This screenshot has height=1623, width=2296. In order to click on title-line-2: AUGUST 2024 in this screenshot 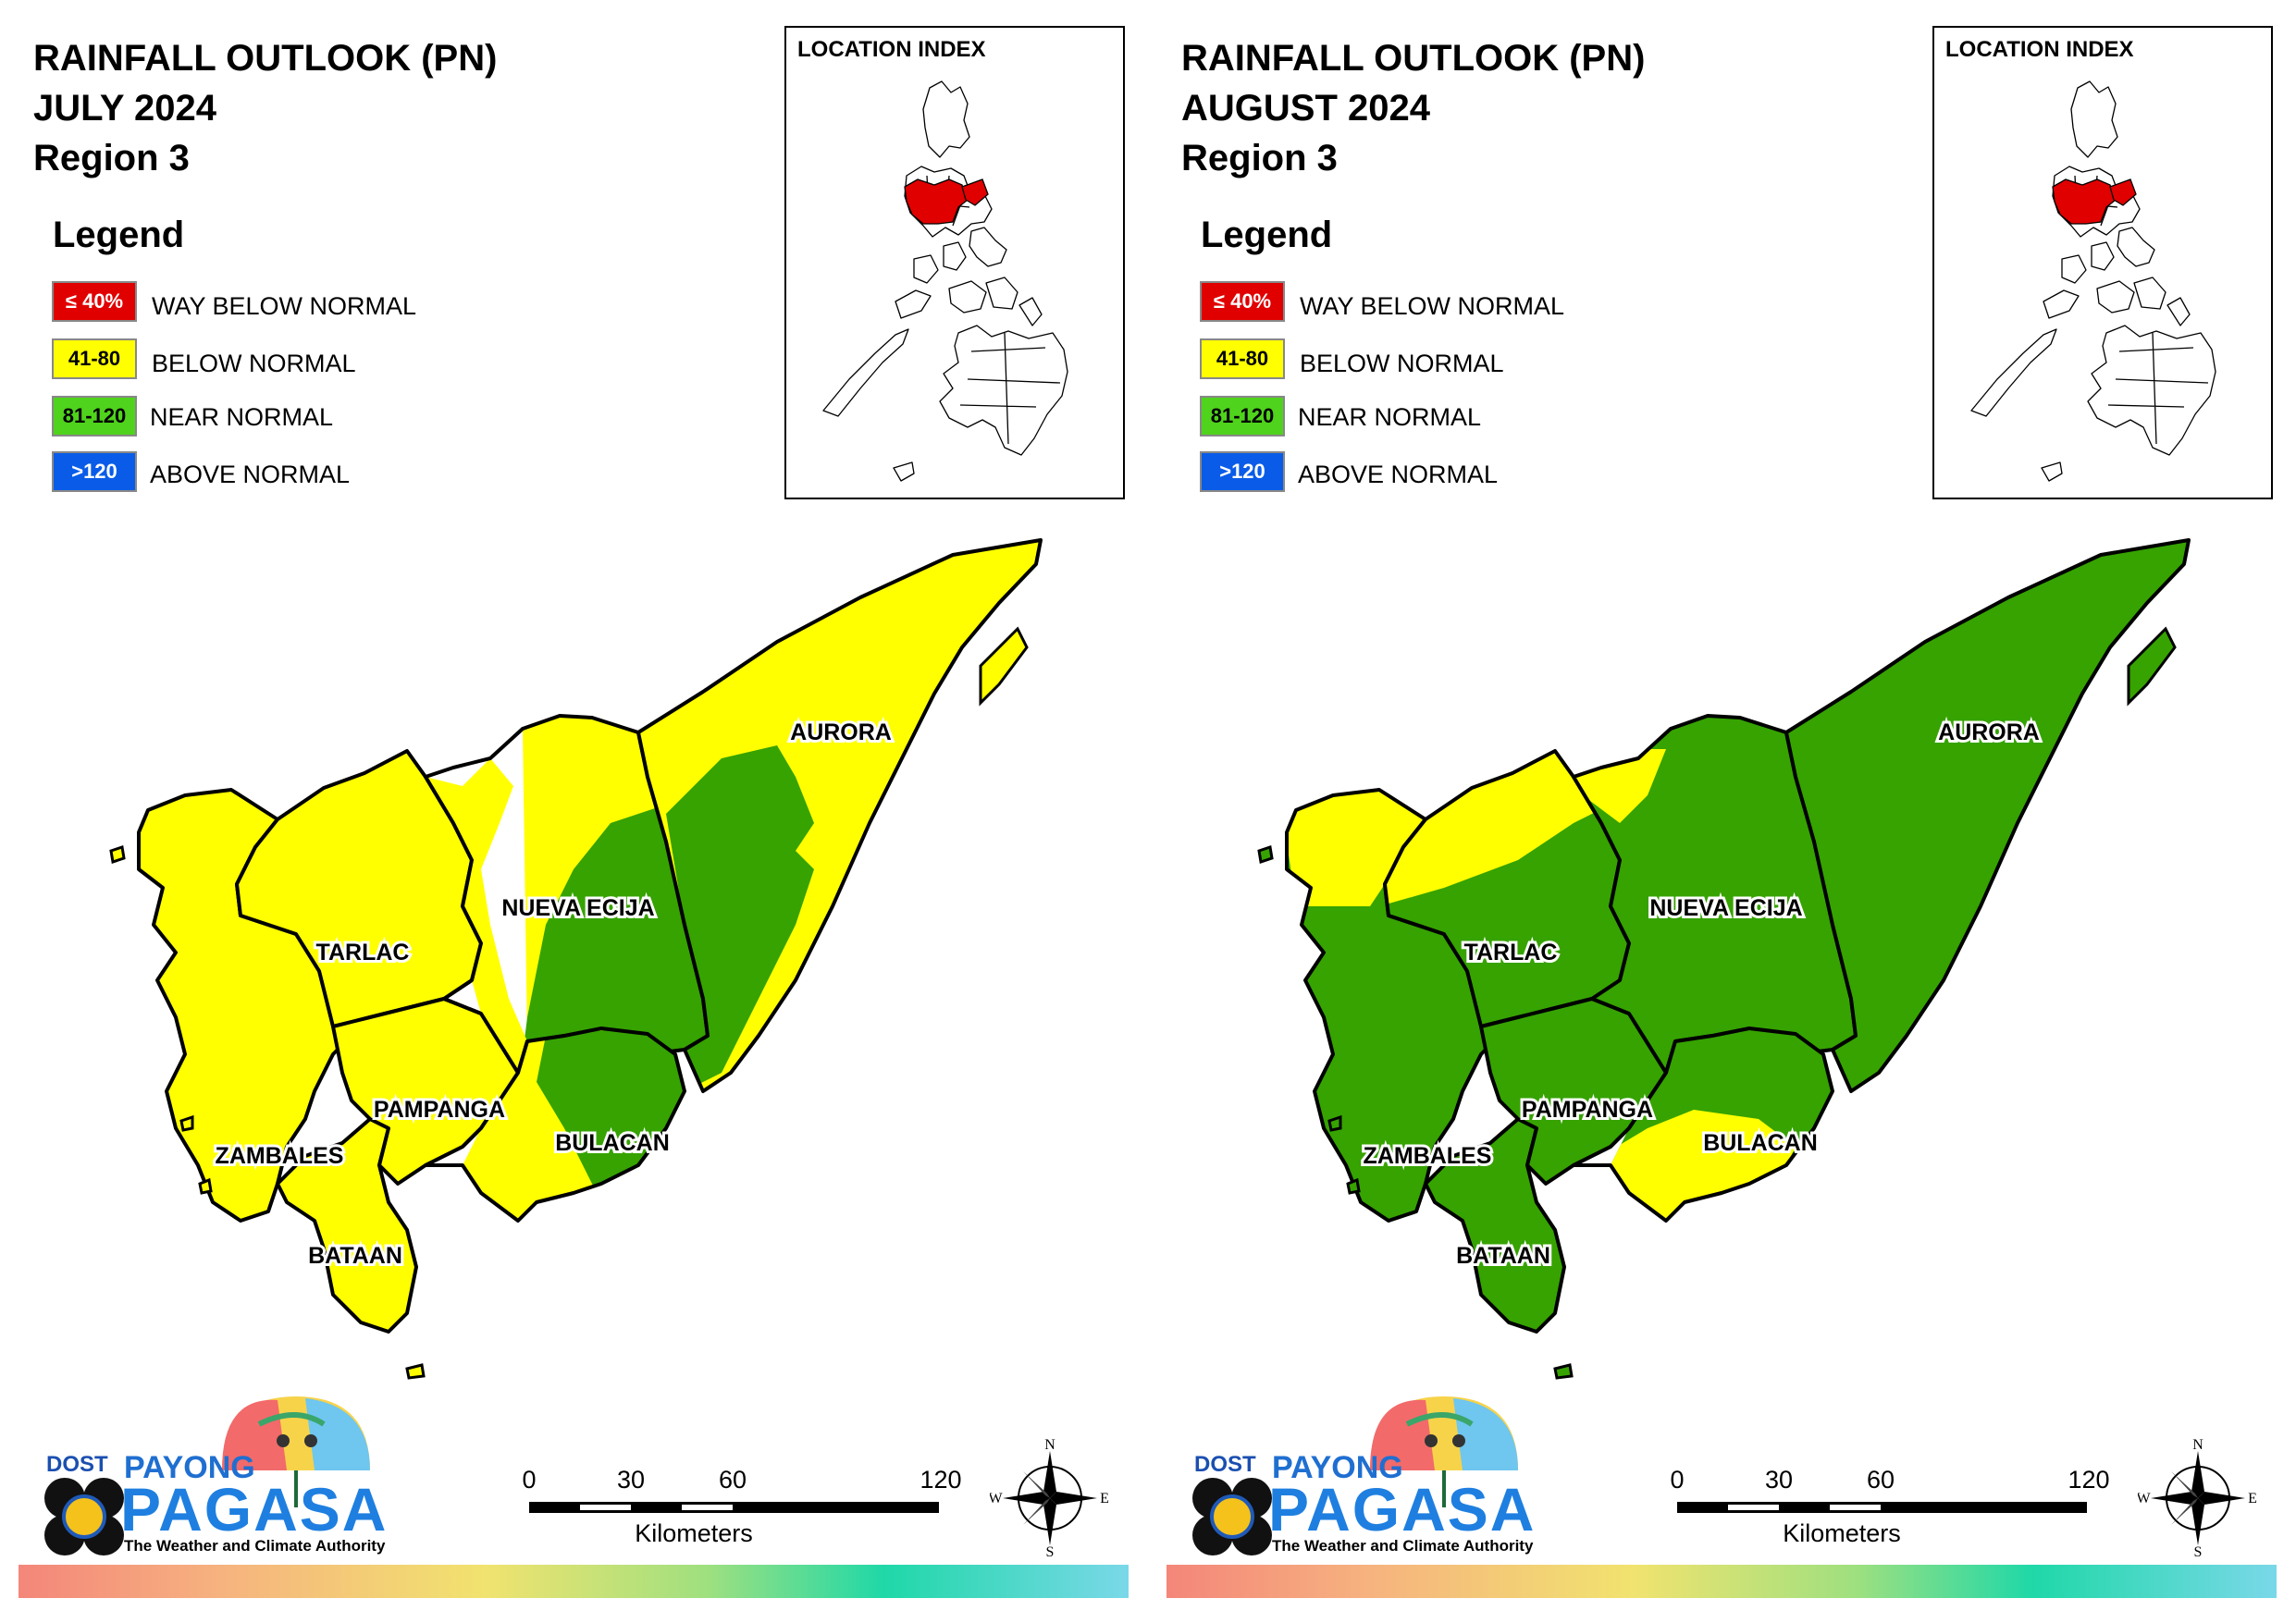, I will do `click(1305, 108)`.